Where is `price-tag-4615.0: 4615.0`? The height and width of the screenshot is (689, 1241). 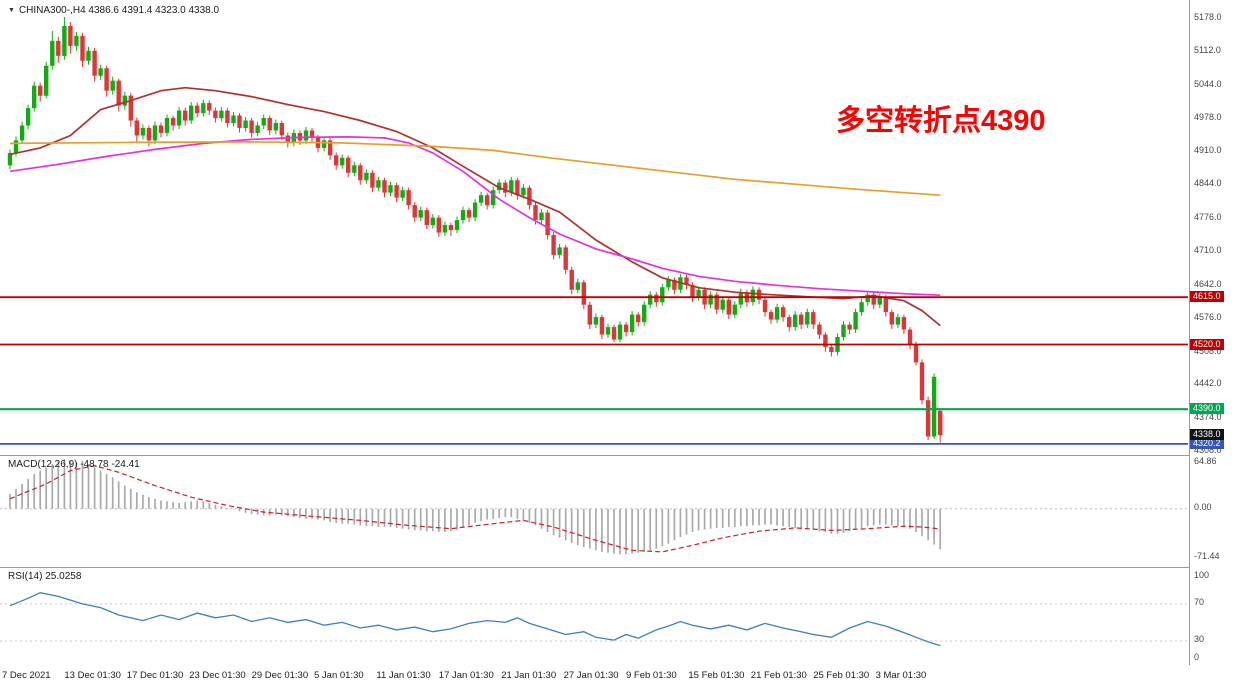 price-tag-4615.0: 4615.0 is located at coordinates (1207, 297).